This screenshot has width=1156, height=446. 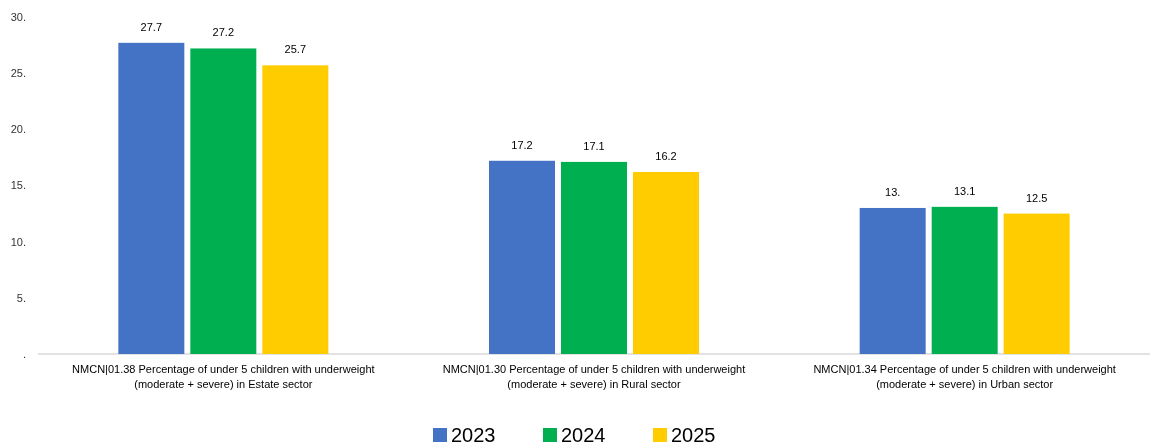 I want to click on legend-label: 2025, so click(x=693, y=435).